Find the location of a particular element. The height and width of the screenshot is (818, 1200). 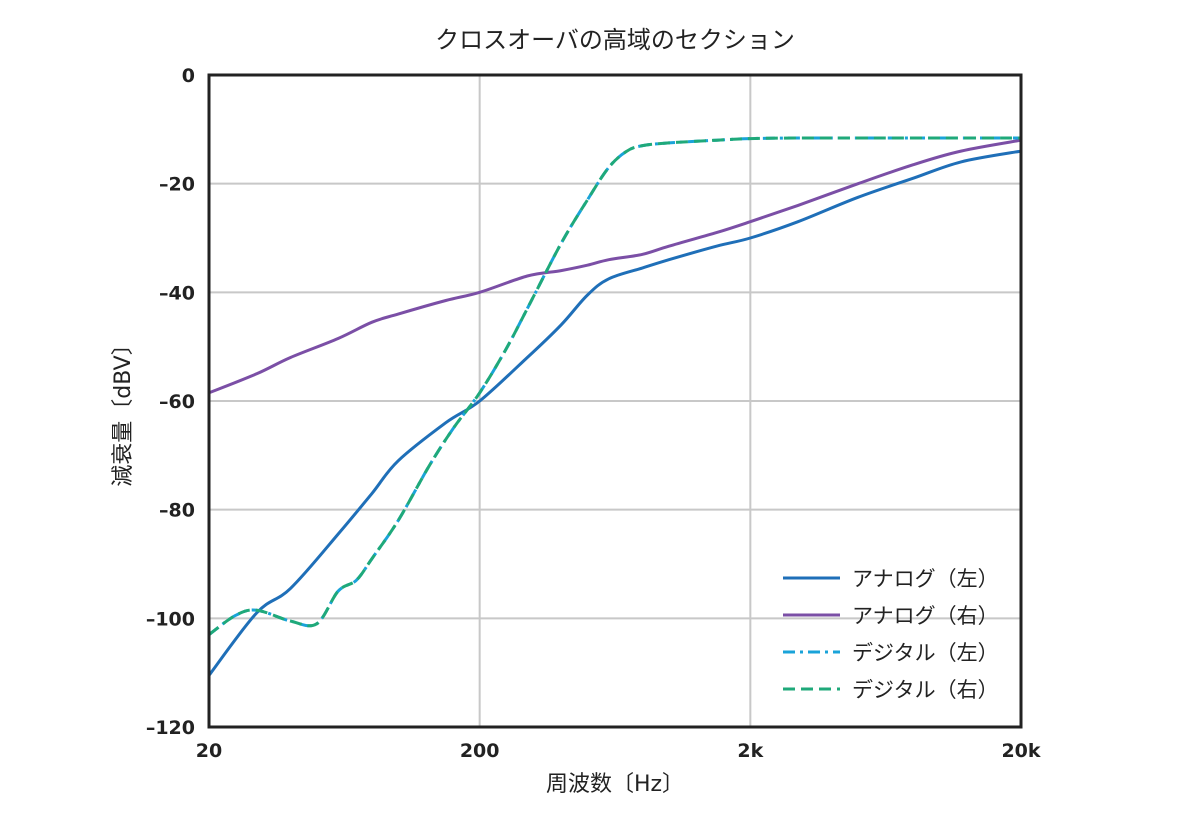

y-tick-label: –120 is located at coordinates (170, 728).